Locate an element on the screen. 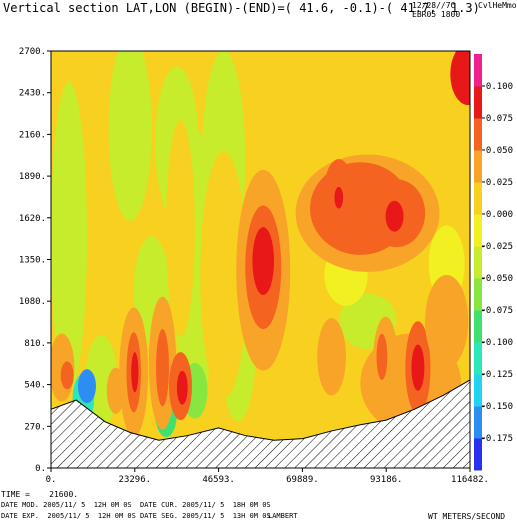 This screenshot has height=521, width=517. x-tick-label: 93186. is located at coordinates (386, 480).